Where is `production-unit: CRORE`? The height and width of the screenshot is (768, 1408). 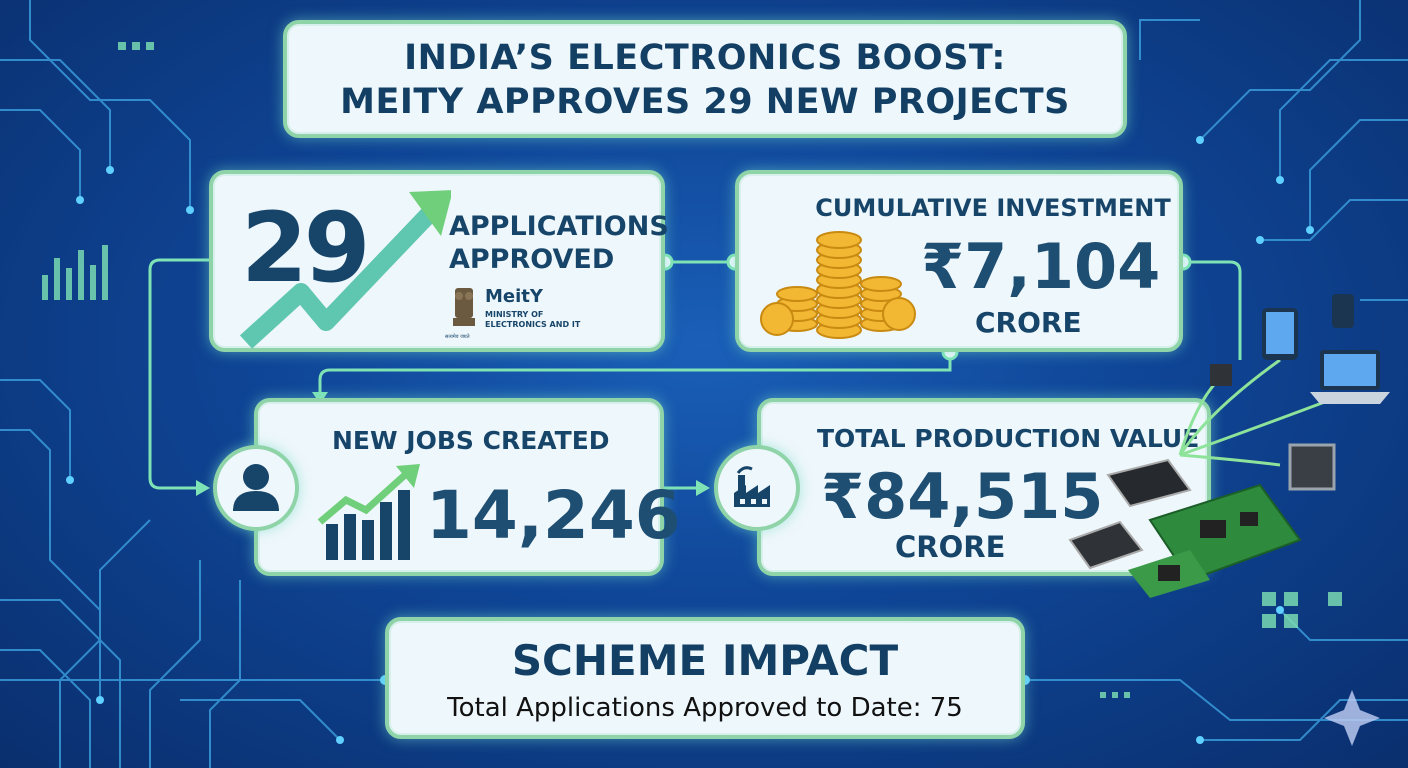
production-unit: CRORE is located at coordinates (950, 547).